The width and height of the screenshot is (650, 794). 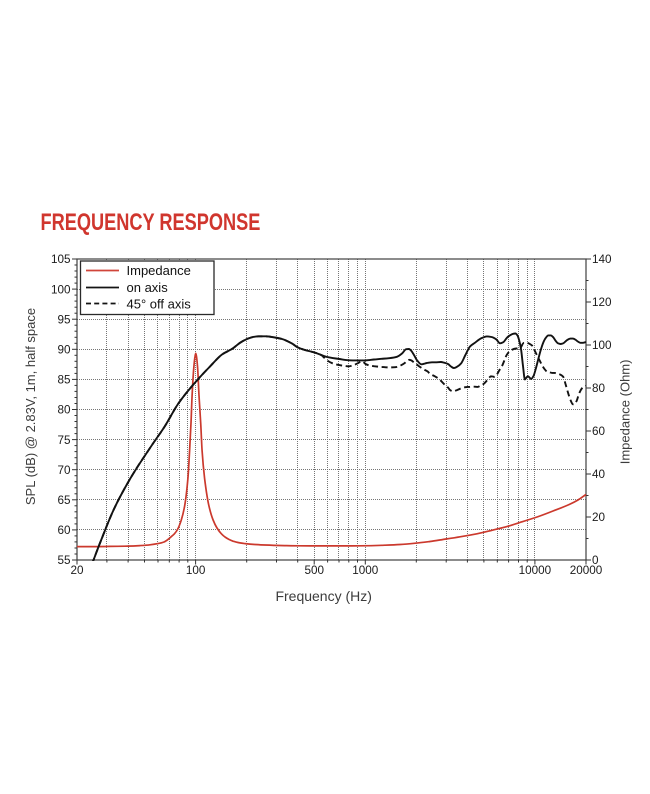 I want to click on svg-text: 140, so click(x=602, y=259).